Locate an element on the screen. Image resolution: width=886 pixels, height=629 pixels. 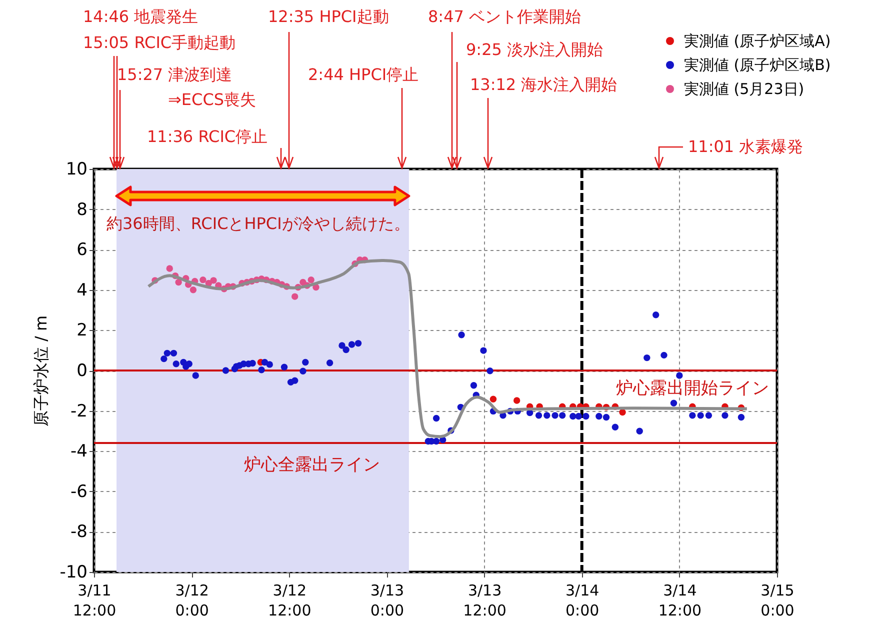
y-tick-label: 0 is located at coordinates (82, 371).